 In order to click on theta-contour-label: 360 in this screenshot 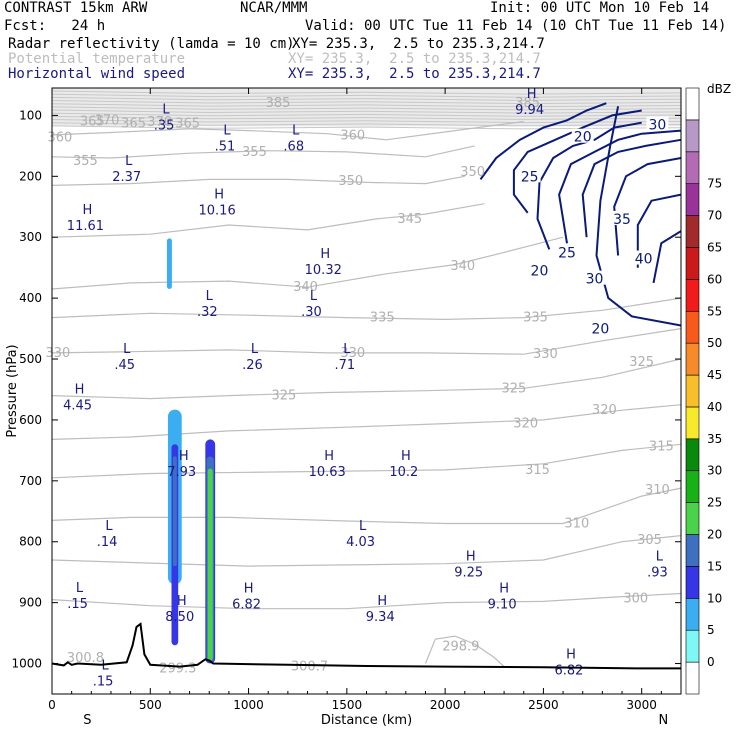, I will do `click(352, 136)`.